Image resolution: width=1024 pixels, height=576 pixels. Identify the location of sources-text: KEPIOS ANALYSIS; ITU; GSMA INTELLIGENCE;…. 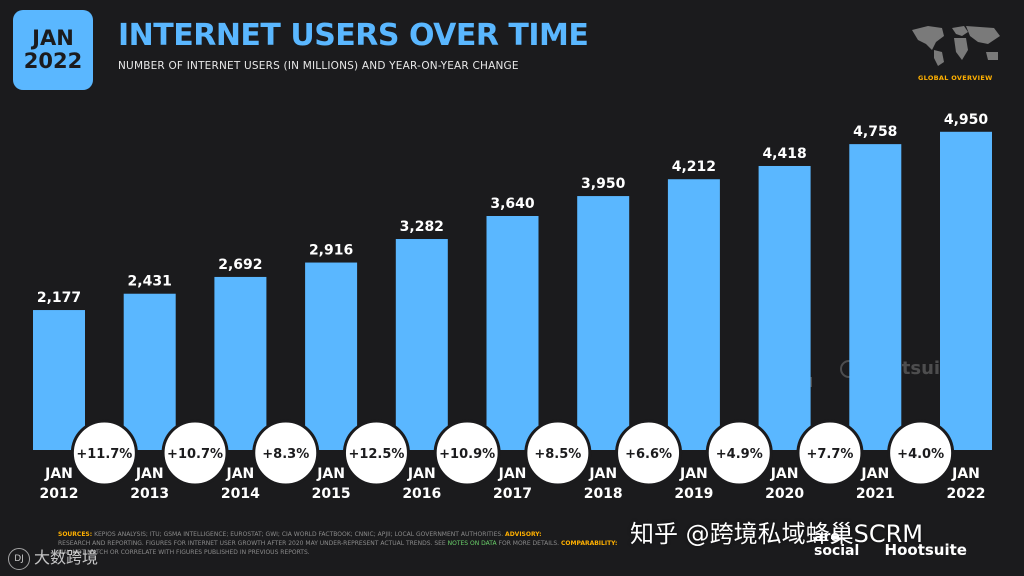
(299, 534).